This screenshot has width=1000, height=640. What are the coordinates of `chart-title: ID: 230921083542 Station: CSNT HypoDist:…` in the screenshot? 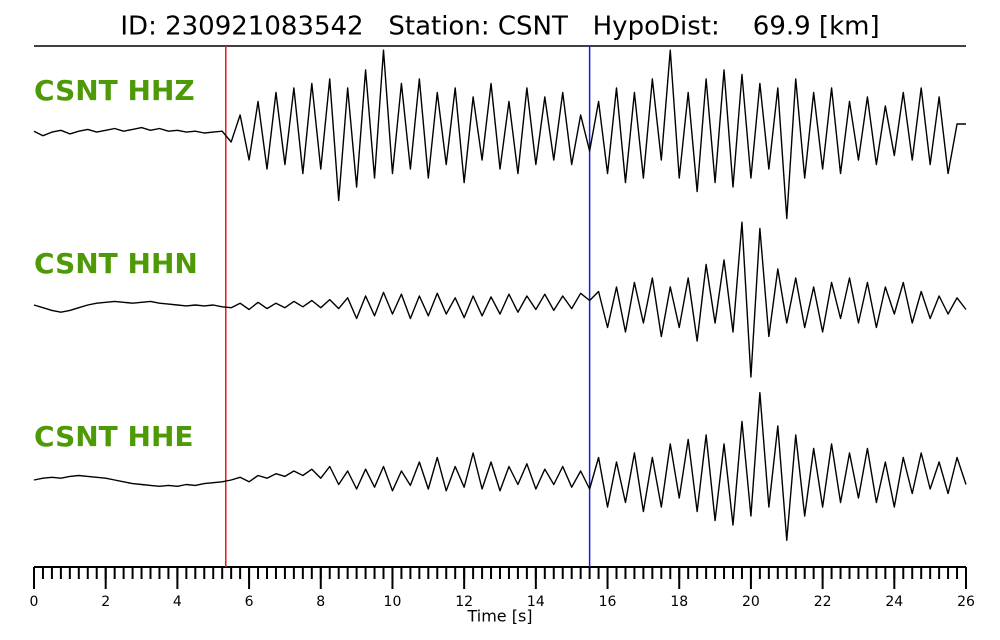 It's located at (499, 27).